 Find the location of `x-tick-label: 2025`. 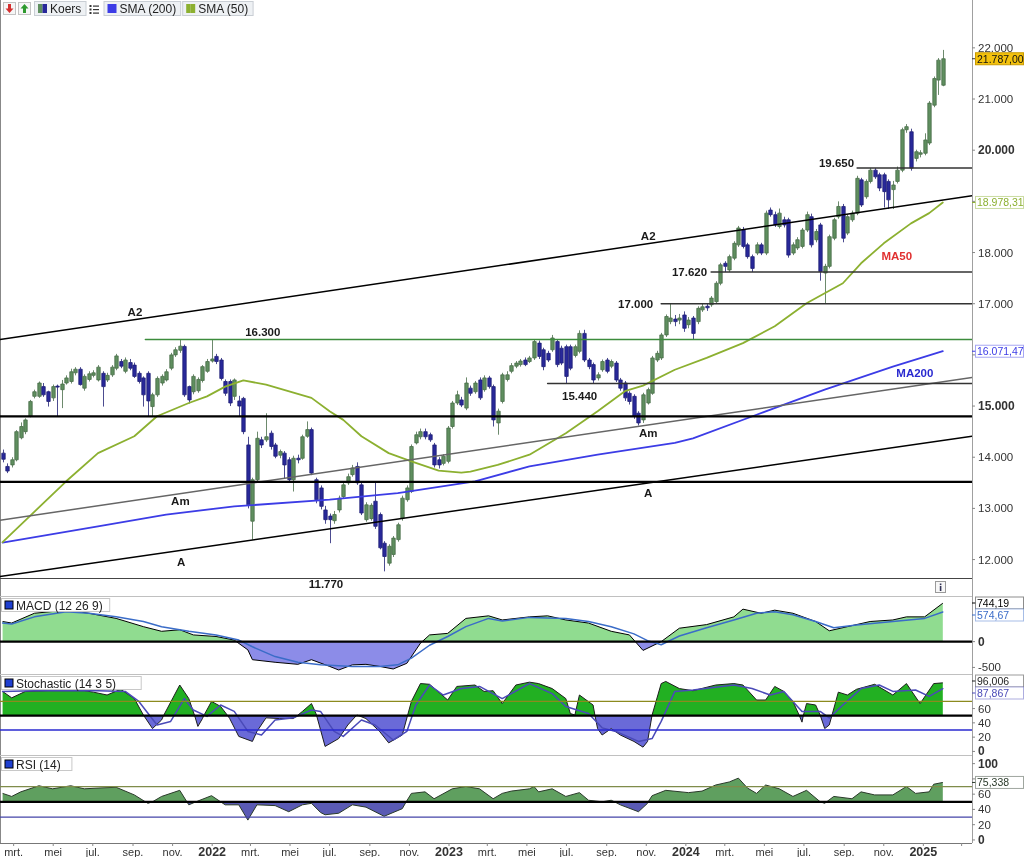

x-tick-label: 2025 is located at coordinates (923, 851).